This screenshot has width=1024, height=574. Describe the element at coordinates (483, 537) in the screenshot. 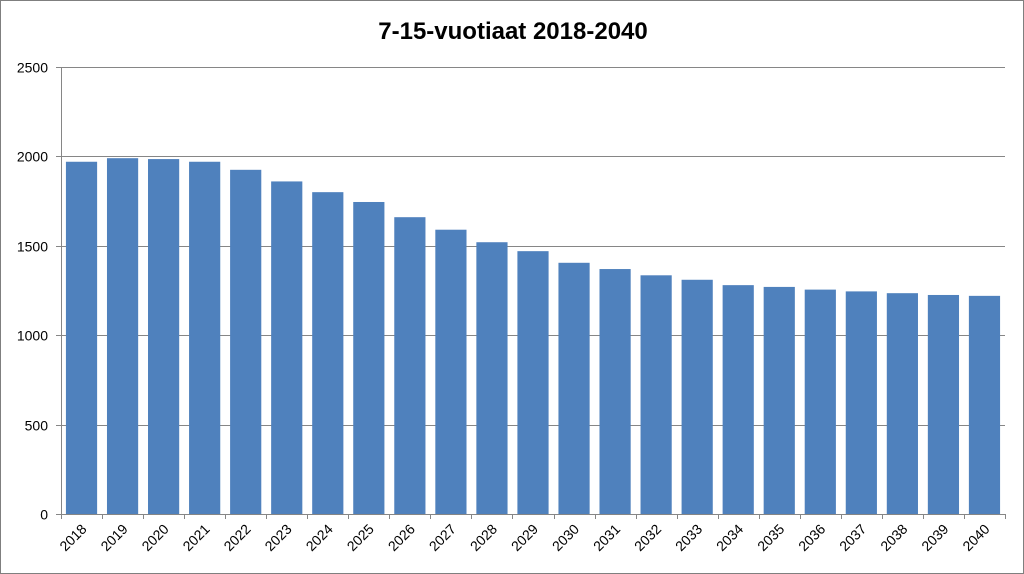

I see `x-tick-label: 2028` at that location.